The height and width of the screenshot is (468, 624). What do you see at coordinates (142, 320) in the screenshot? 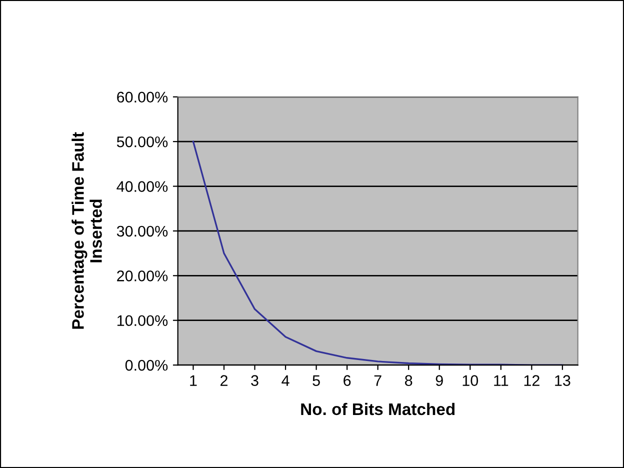
I see `y-tick-label: 10.00%` at bounding box center [142, 320].